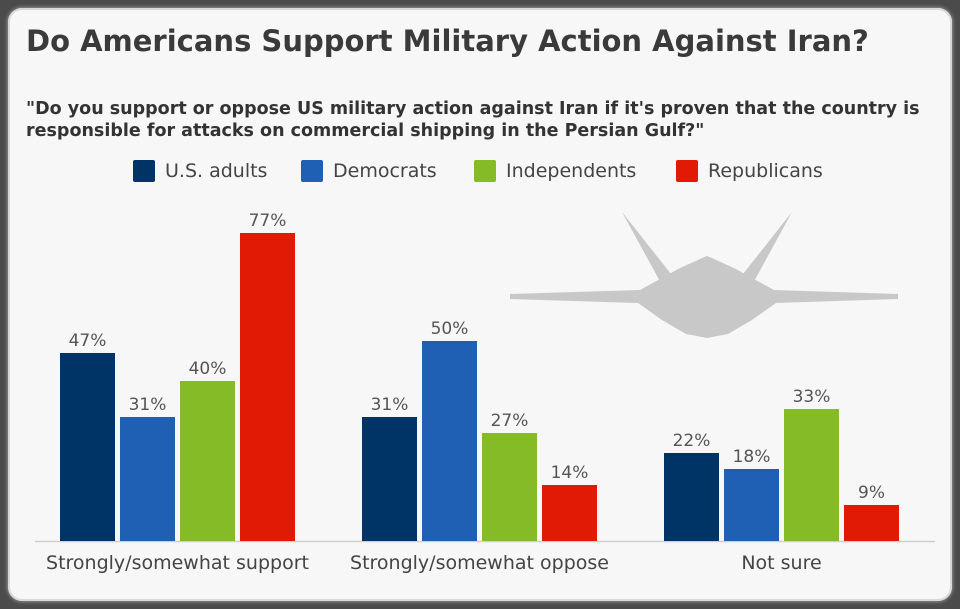  What do you see at coordinates (88, 341) in the screenshot?
I see `value-label-u-s-adults-strongly-somewhat-support: 47%` at bounding box center [88, 341].